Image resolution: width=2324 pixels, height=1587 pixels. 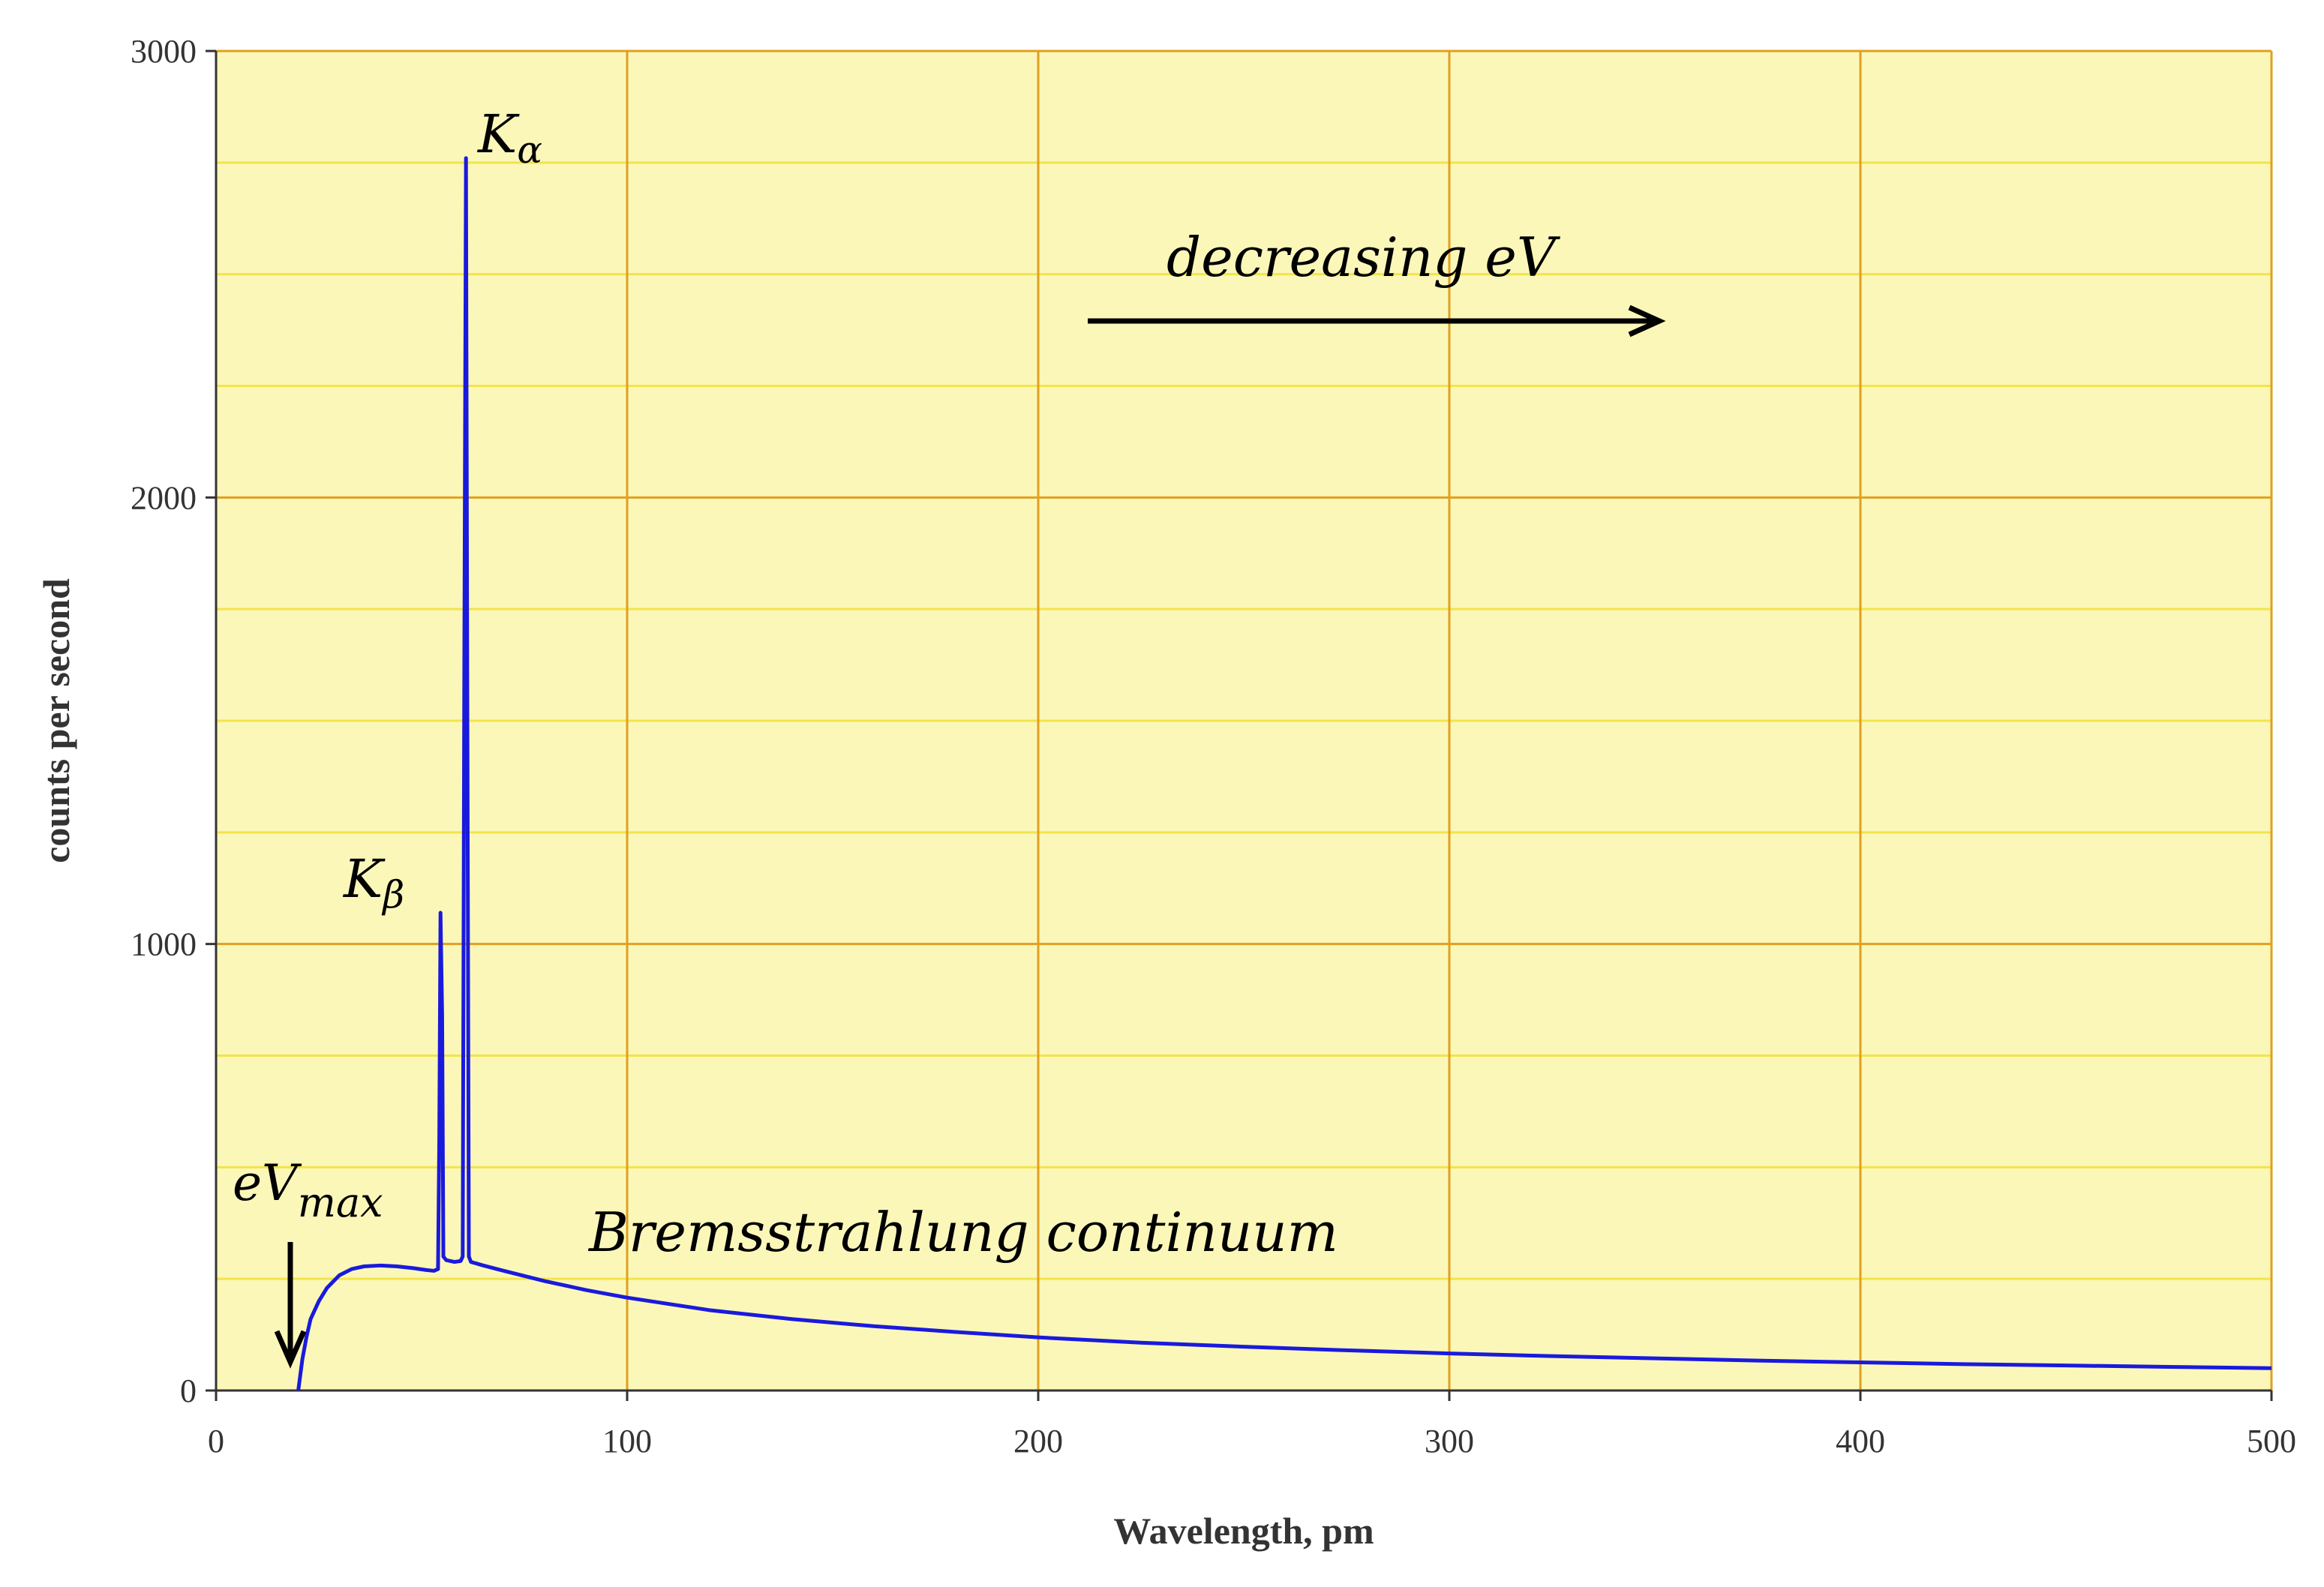 I want to click on k-beta-label: Kβ, so click(x=373, y=882).